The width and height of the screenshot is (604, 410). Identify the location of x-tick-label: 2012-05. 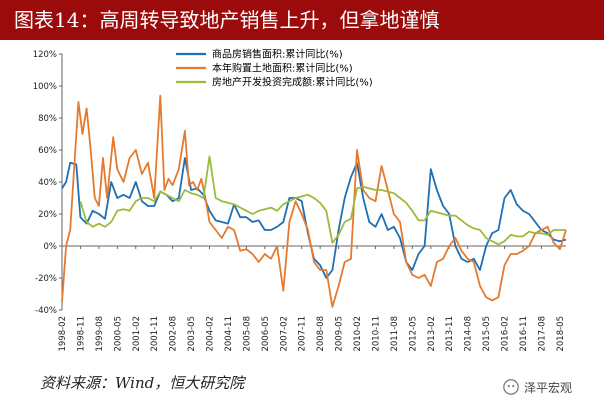
(413, 334).